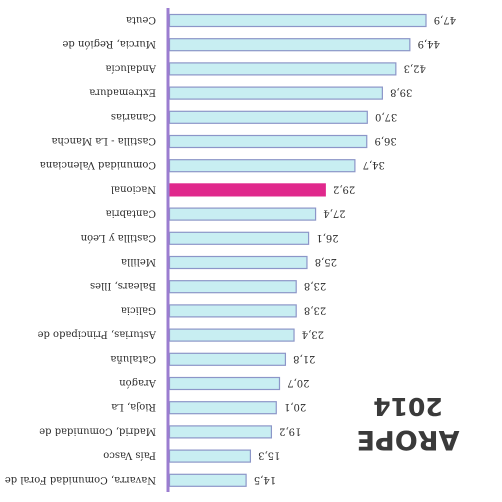 The width and height of the screenshot is (502, 502). What do you see at coordinates (118, 237) in the screenshot?
I see `category-label-9: Castilla y León` at bounding box center [118, 237].